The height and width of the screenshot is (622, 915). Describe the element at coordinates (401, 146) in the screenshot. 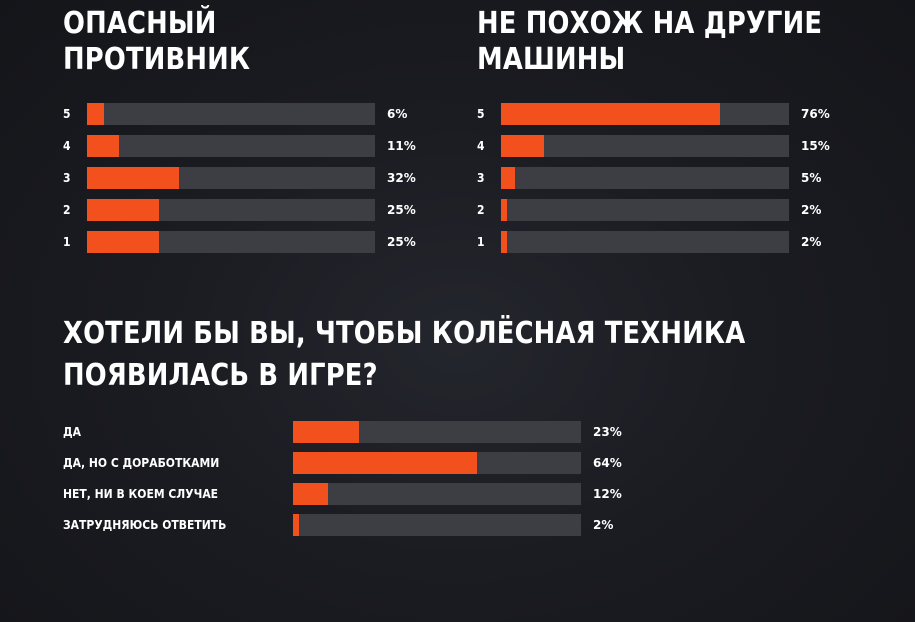

I see `bar-value-label: 11%` at that location.